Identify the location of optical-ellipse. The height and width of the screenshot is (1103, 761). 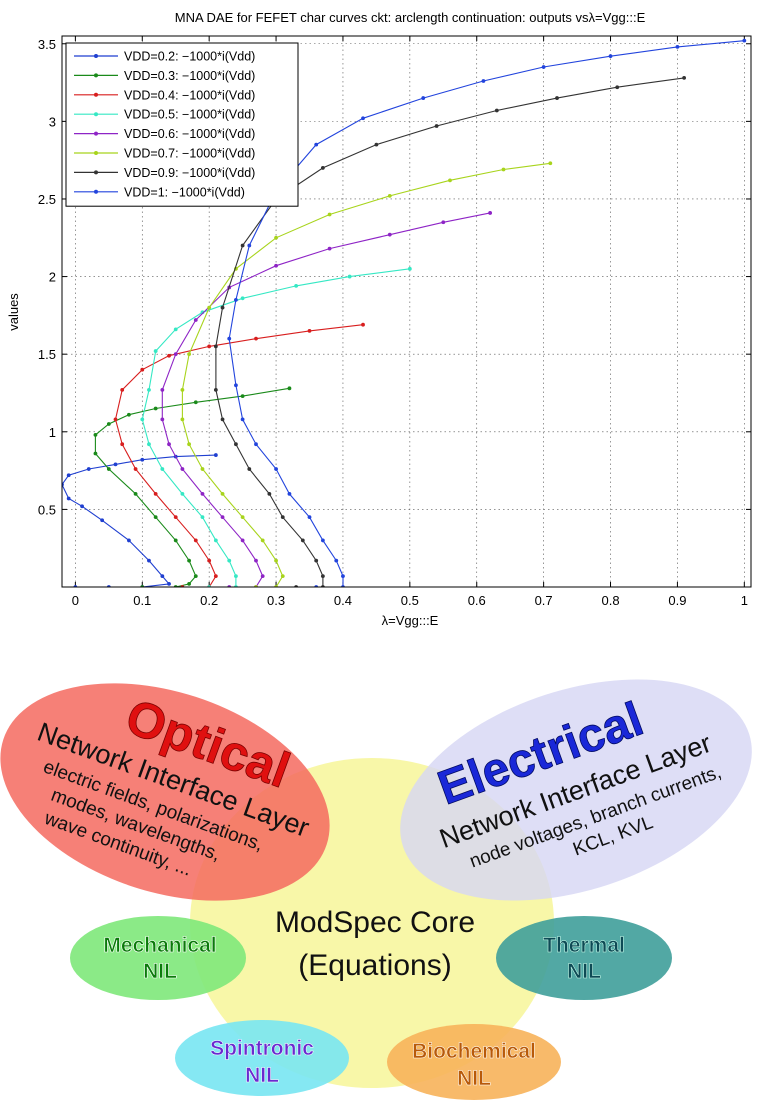
(165, 792).